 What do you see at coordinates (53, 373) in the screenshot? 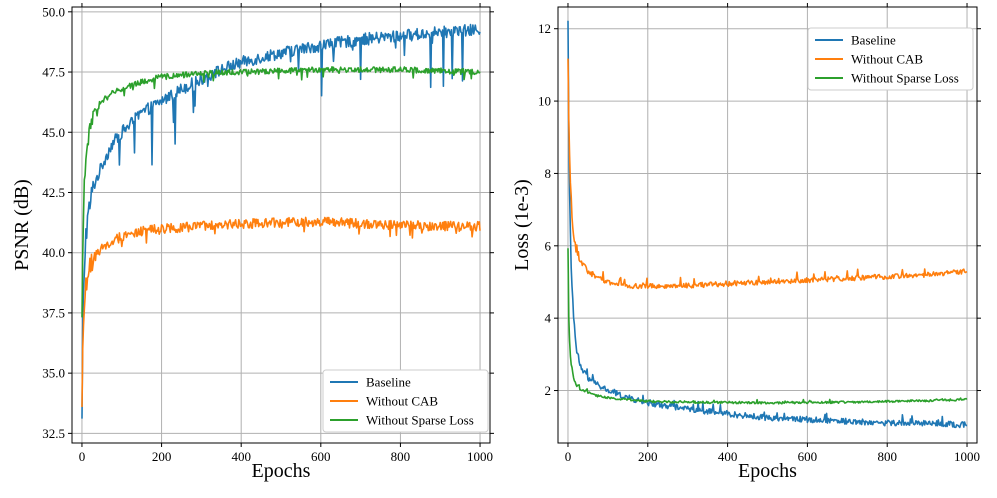
I see `y-tick-label: 35.0` at bounding box center [53, 373].